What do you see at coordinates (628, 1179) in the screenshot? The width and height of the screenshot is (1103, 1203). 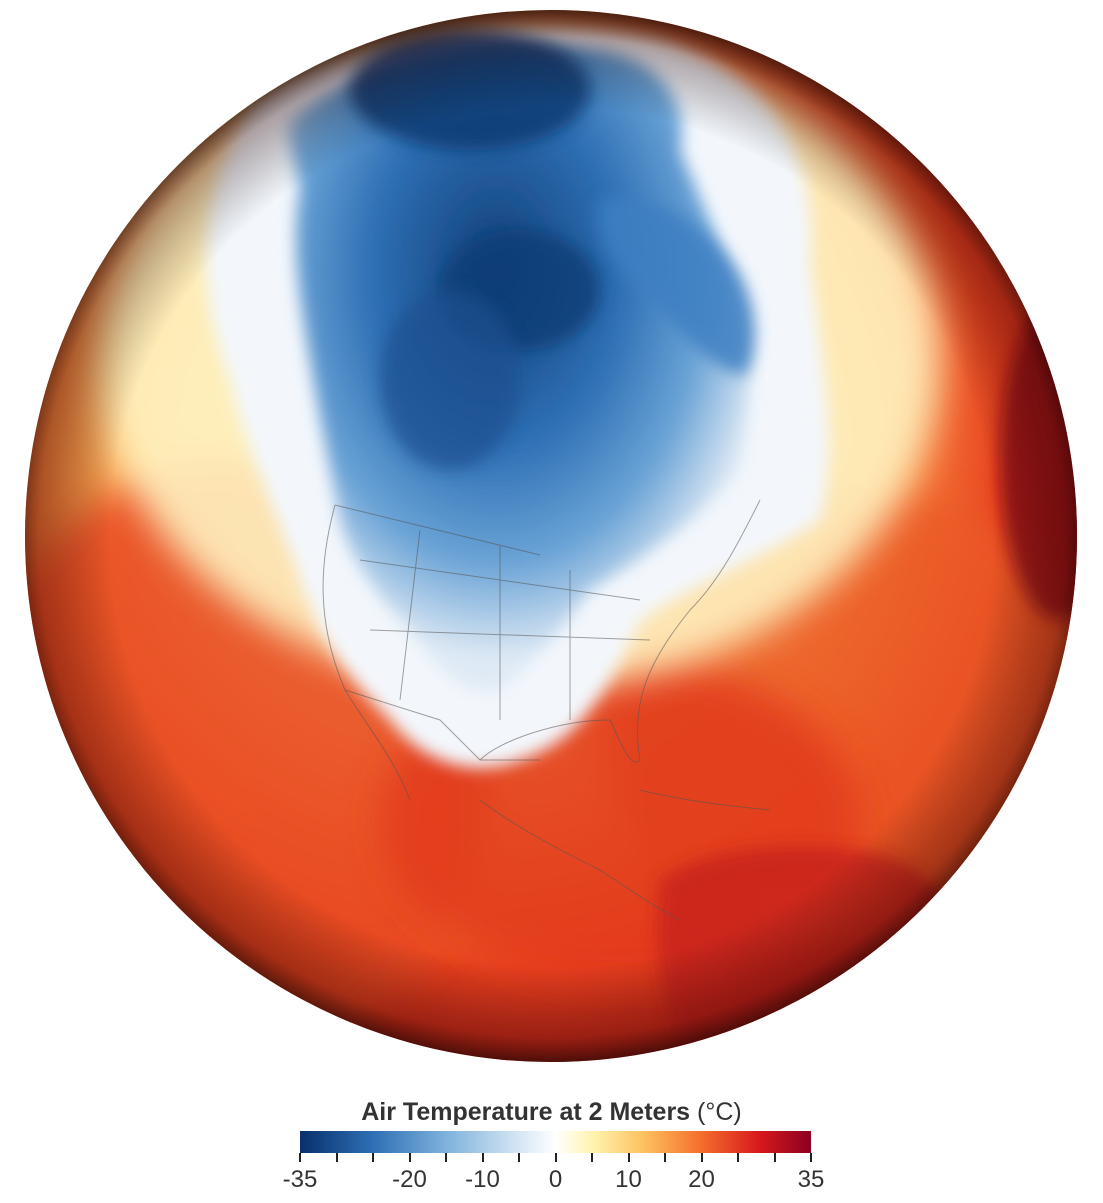 I see `legend-tick-label: 10` at bounding box center [628, 1179].